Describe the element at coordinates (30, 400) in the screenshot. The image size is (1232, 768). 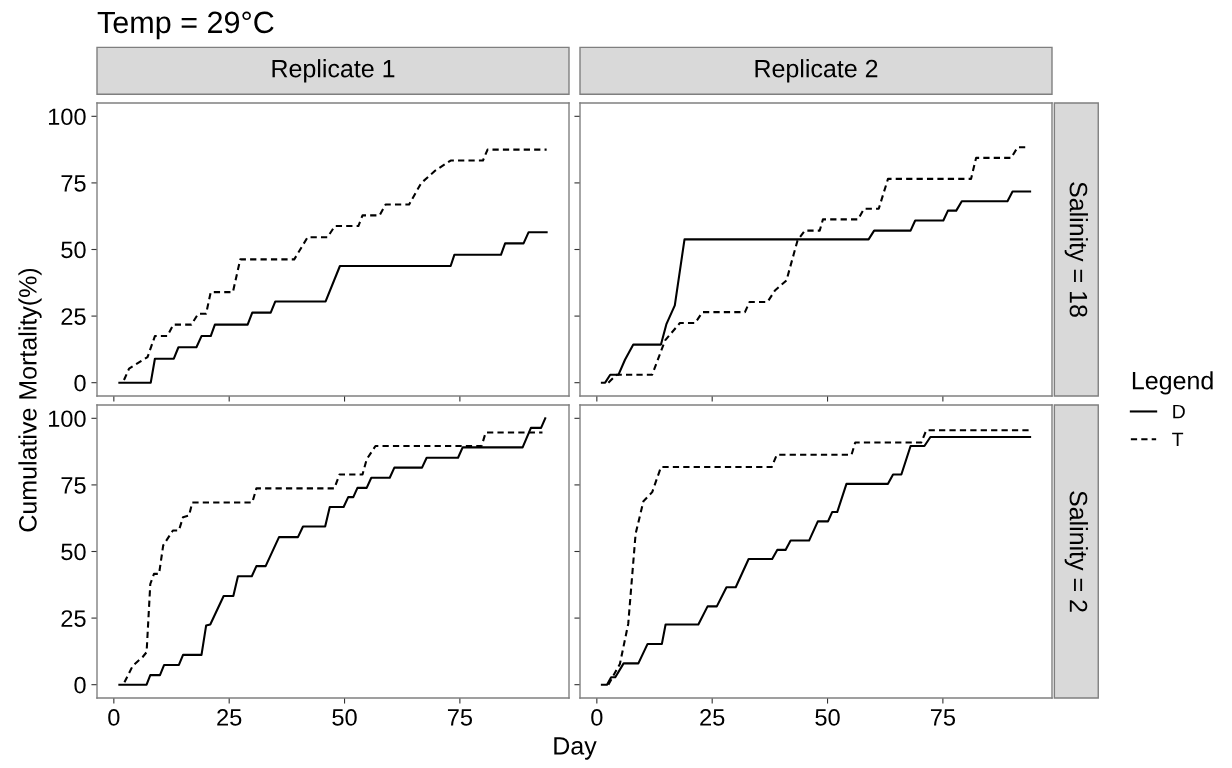
I see `y-axis-title: Cumulative Mortality(%)` at that location.